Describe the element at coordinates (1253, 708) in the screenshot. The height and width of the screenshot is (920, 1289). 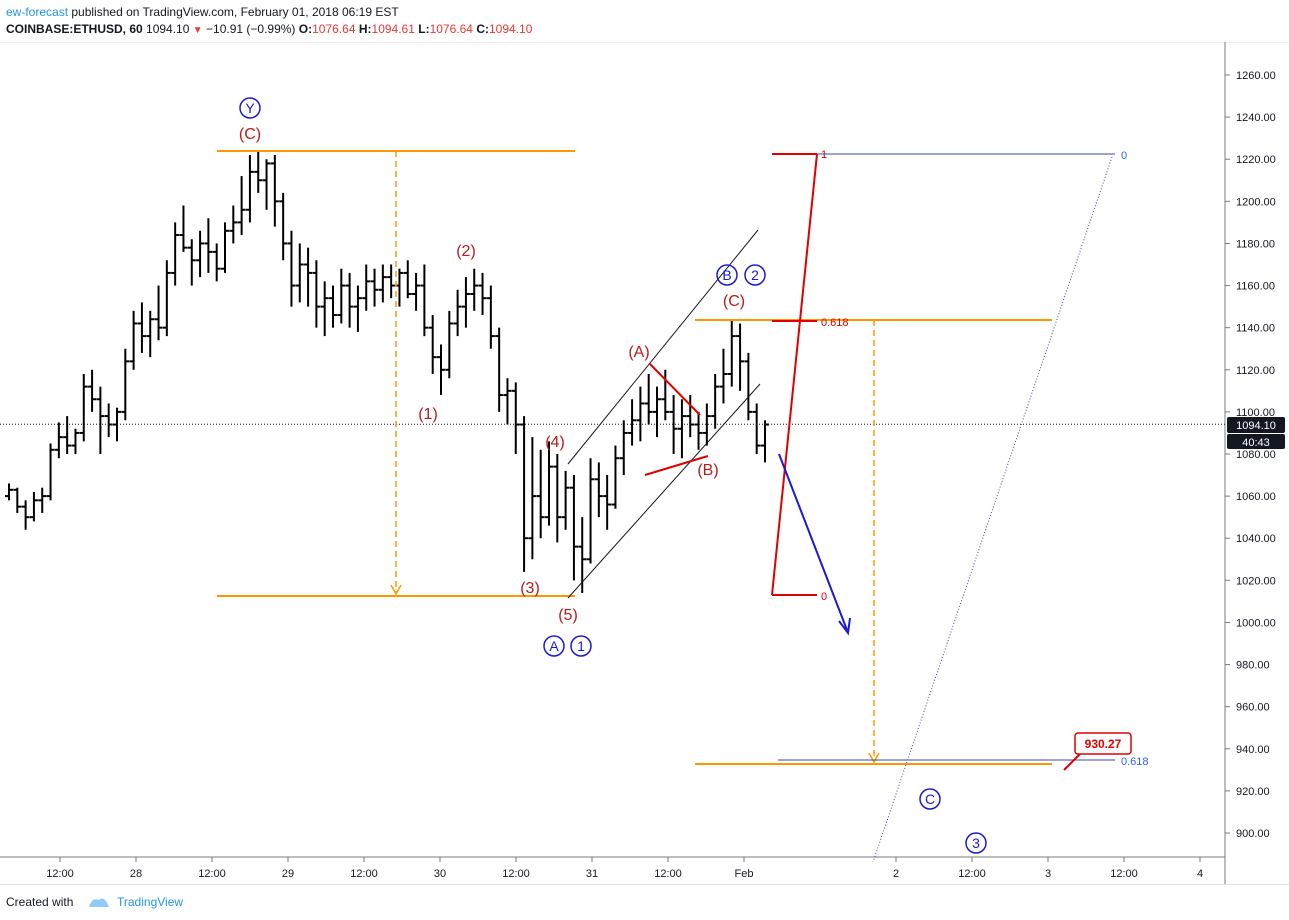
I see `price-tick-label: 960.00` at that location.